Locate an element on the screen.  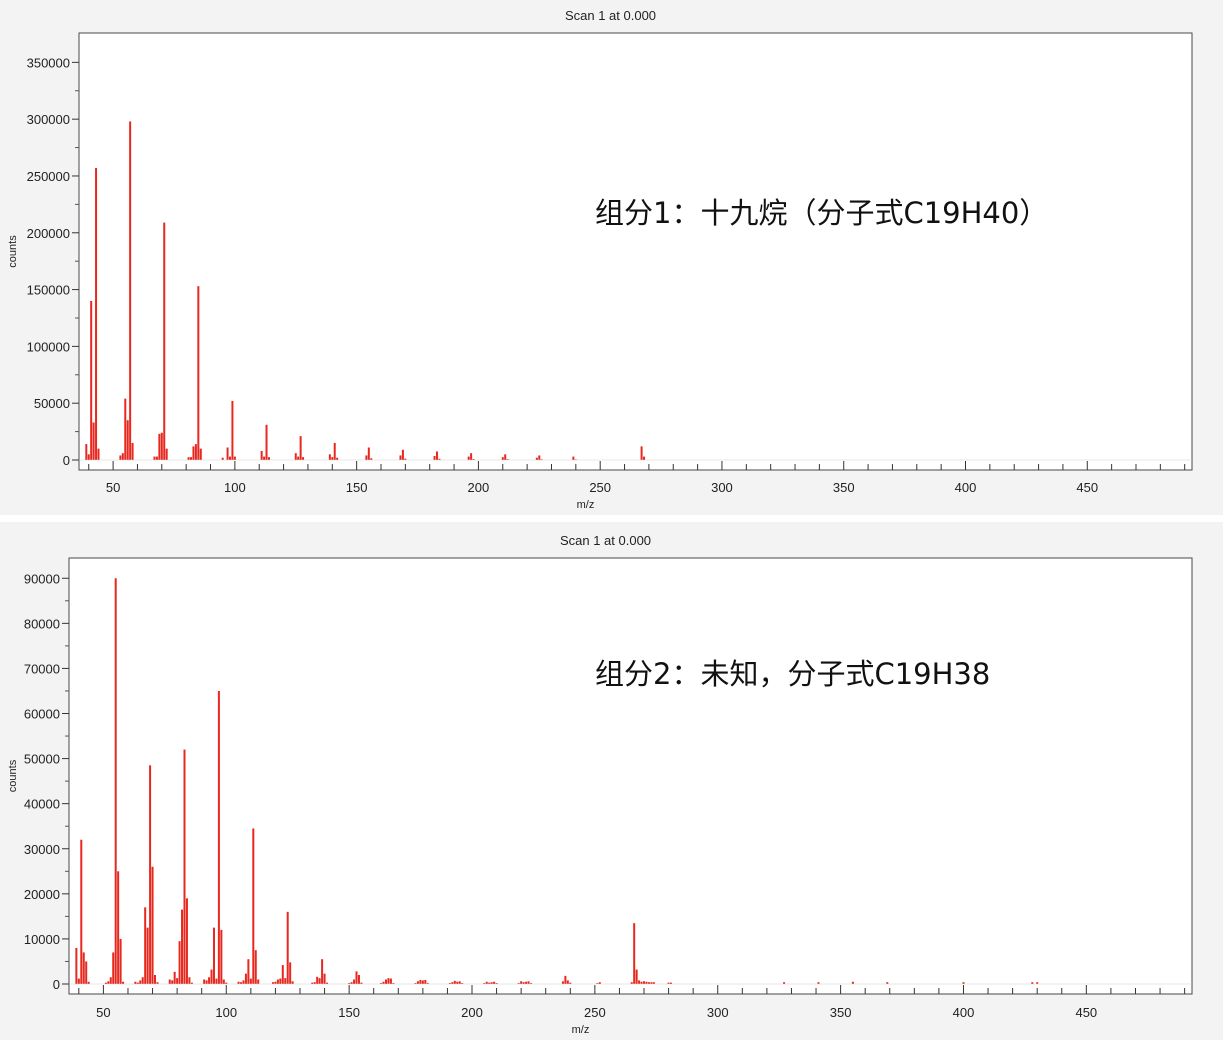
y-tick-label: 80000 is located at coordinates (42, 623).